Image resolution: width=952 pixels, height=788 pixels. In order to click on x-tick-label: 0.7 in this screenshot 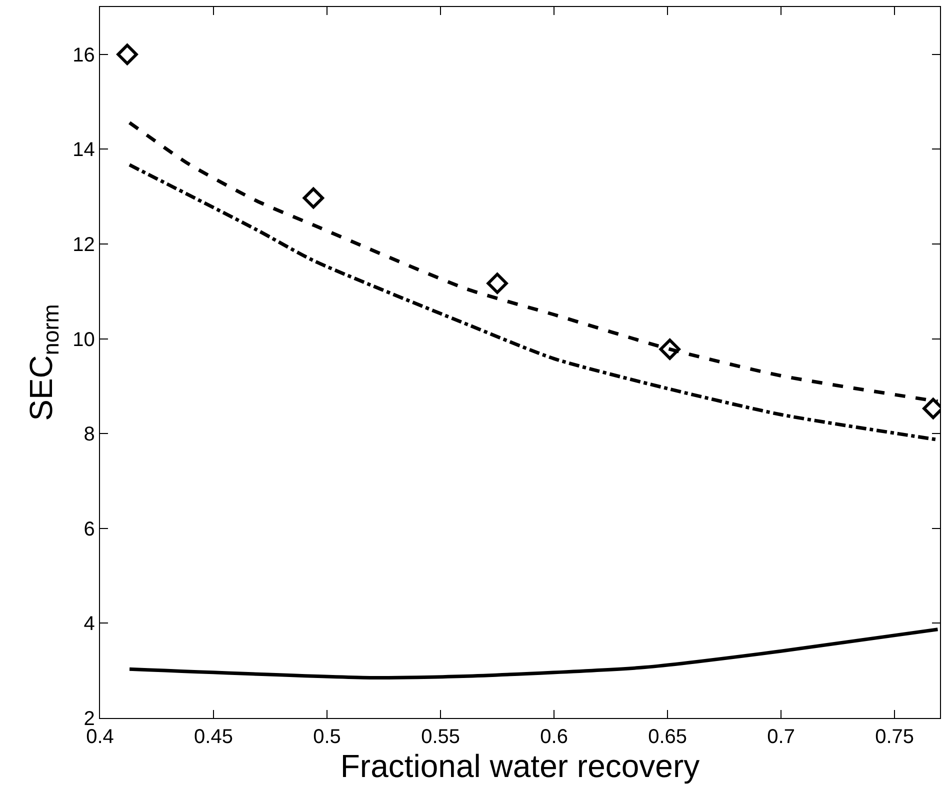, I will do `click(781, 737)`.